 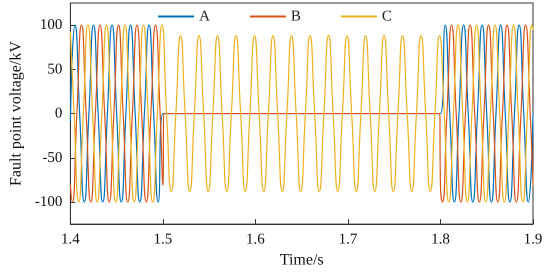 What do you see at coordinates (48, 202) in the screenshot?
I see `y-tick-label: -100` at bounding box center [48, 202].